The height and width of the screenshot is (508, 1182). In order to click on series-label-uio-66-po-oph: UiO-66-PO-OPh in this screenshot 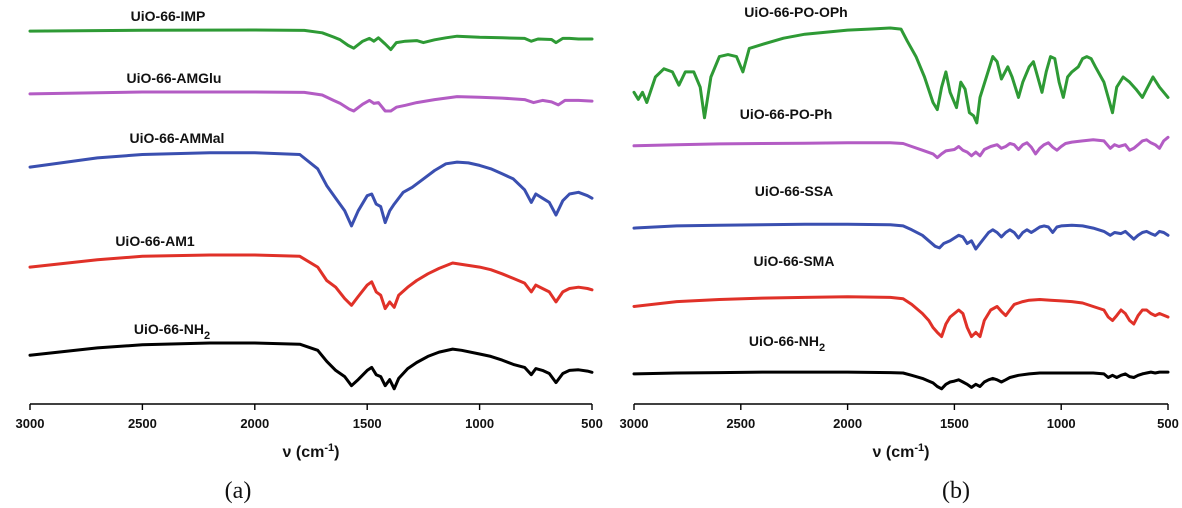, I will do `click(795, 12)`.